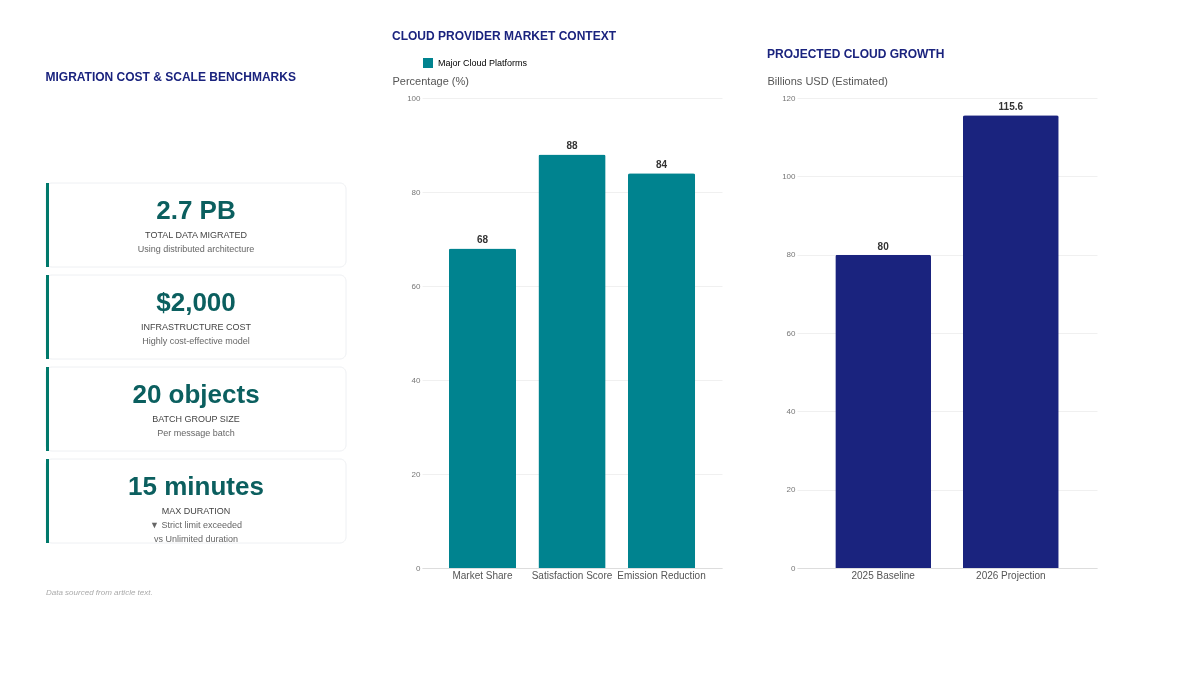 This screenshot has width=1200, height=675. I want to click on text: MAX DURATION ▼ Strict limit exceeded vs Unlimited duration, so click(196, 525).